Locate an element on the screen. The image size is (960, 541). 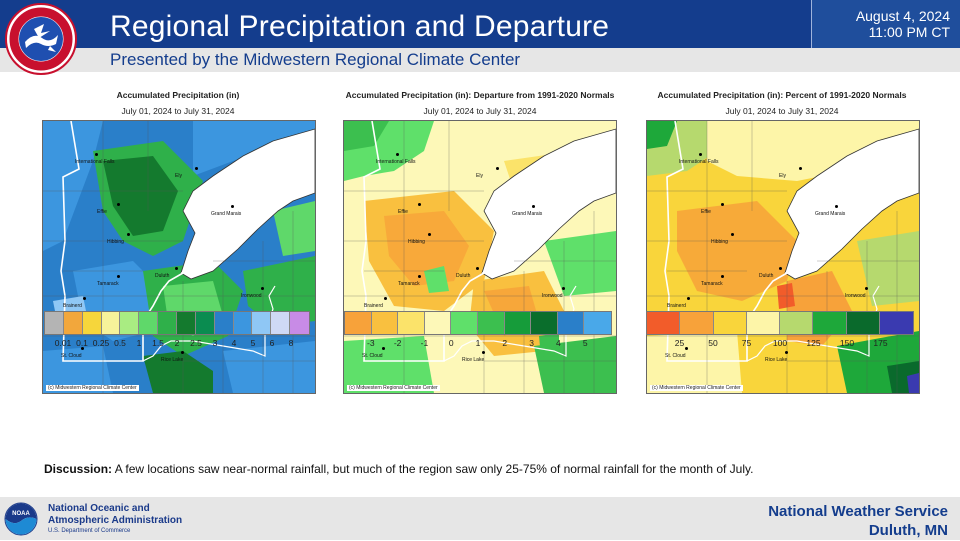
legend-percent is located at coordinates (780, 323).